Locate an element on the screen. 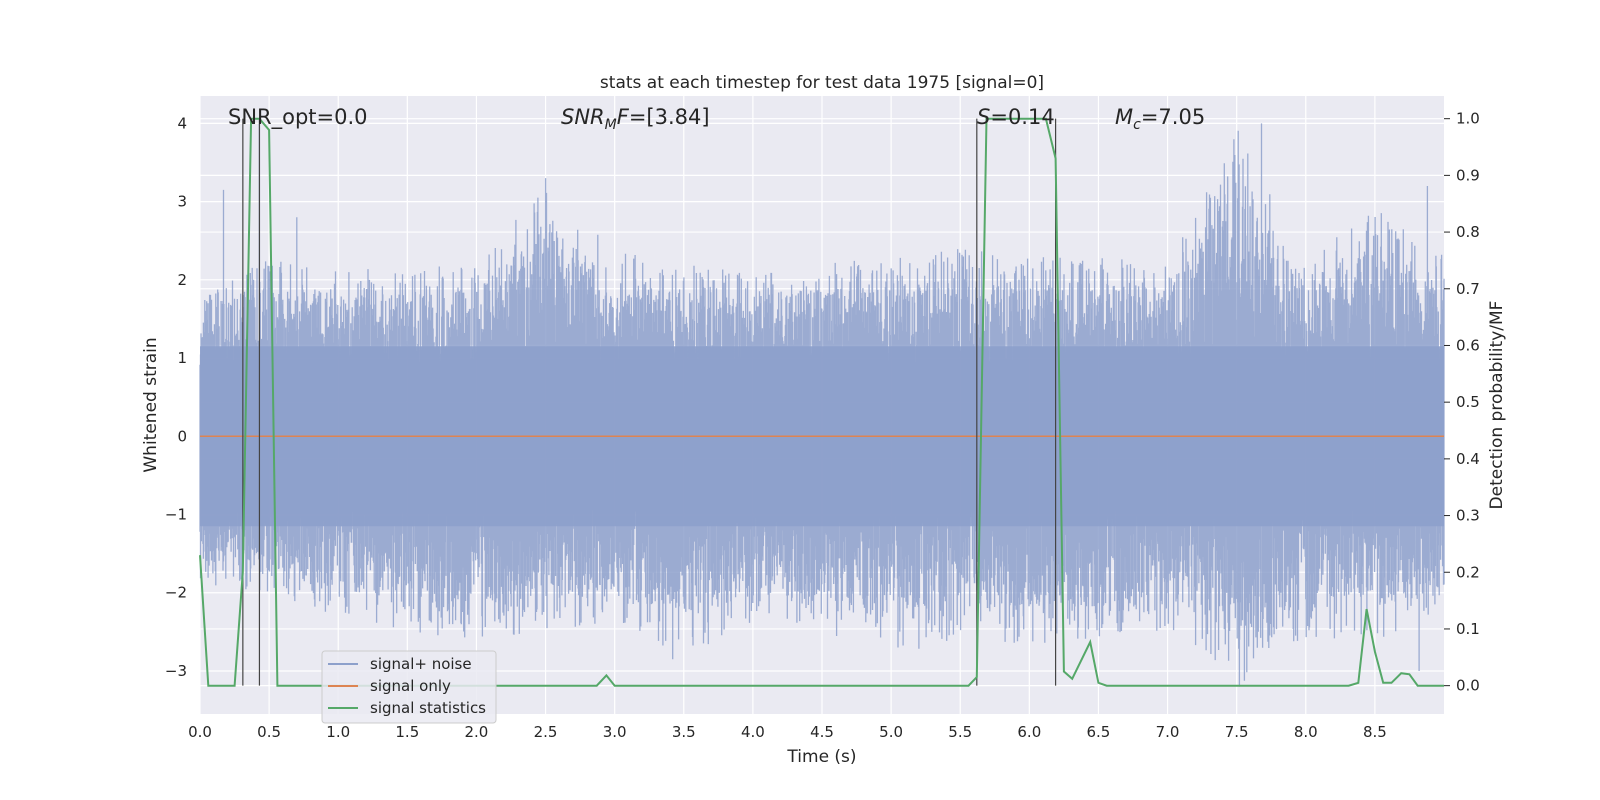 This screenshot has width=1600, height=800. annotation-mc-var: M is located at coordinates (1124, 117).